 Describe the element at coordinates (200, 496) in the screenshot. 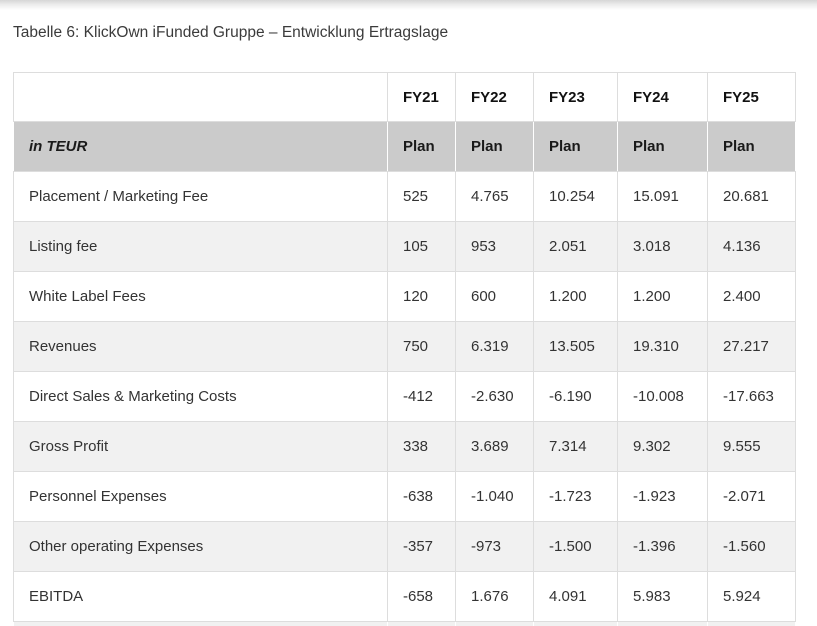

I see `row-label: Personnel Expenses` at that location.